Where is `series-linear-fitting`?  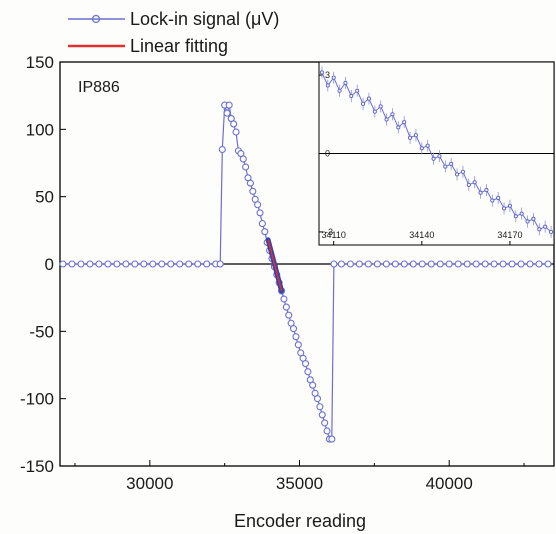 series-linear-fitting is located at coordinates (275, 265).